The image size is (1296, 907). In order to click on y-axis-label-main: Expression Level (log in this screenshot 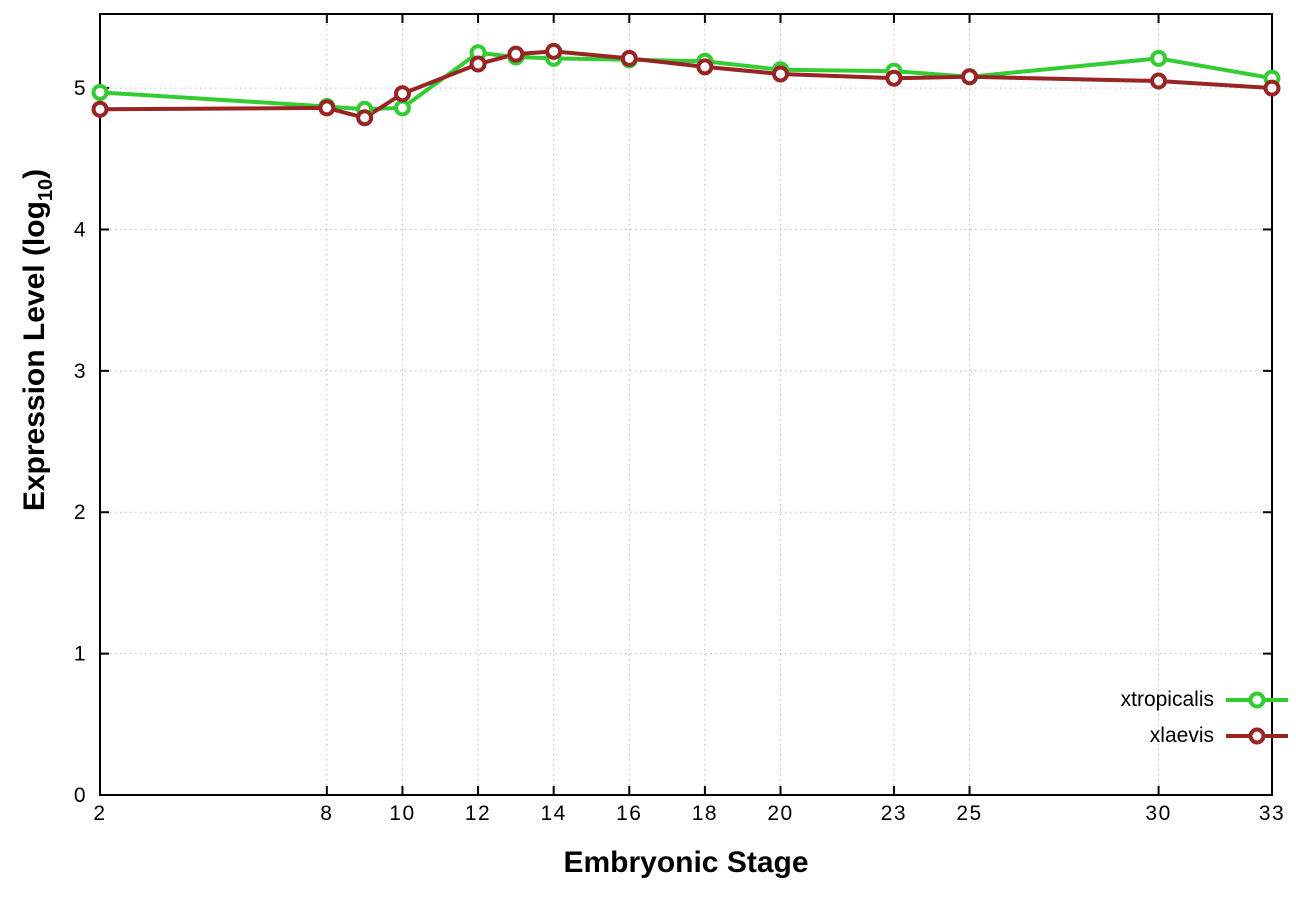, I will do `click(34, 356)`.